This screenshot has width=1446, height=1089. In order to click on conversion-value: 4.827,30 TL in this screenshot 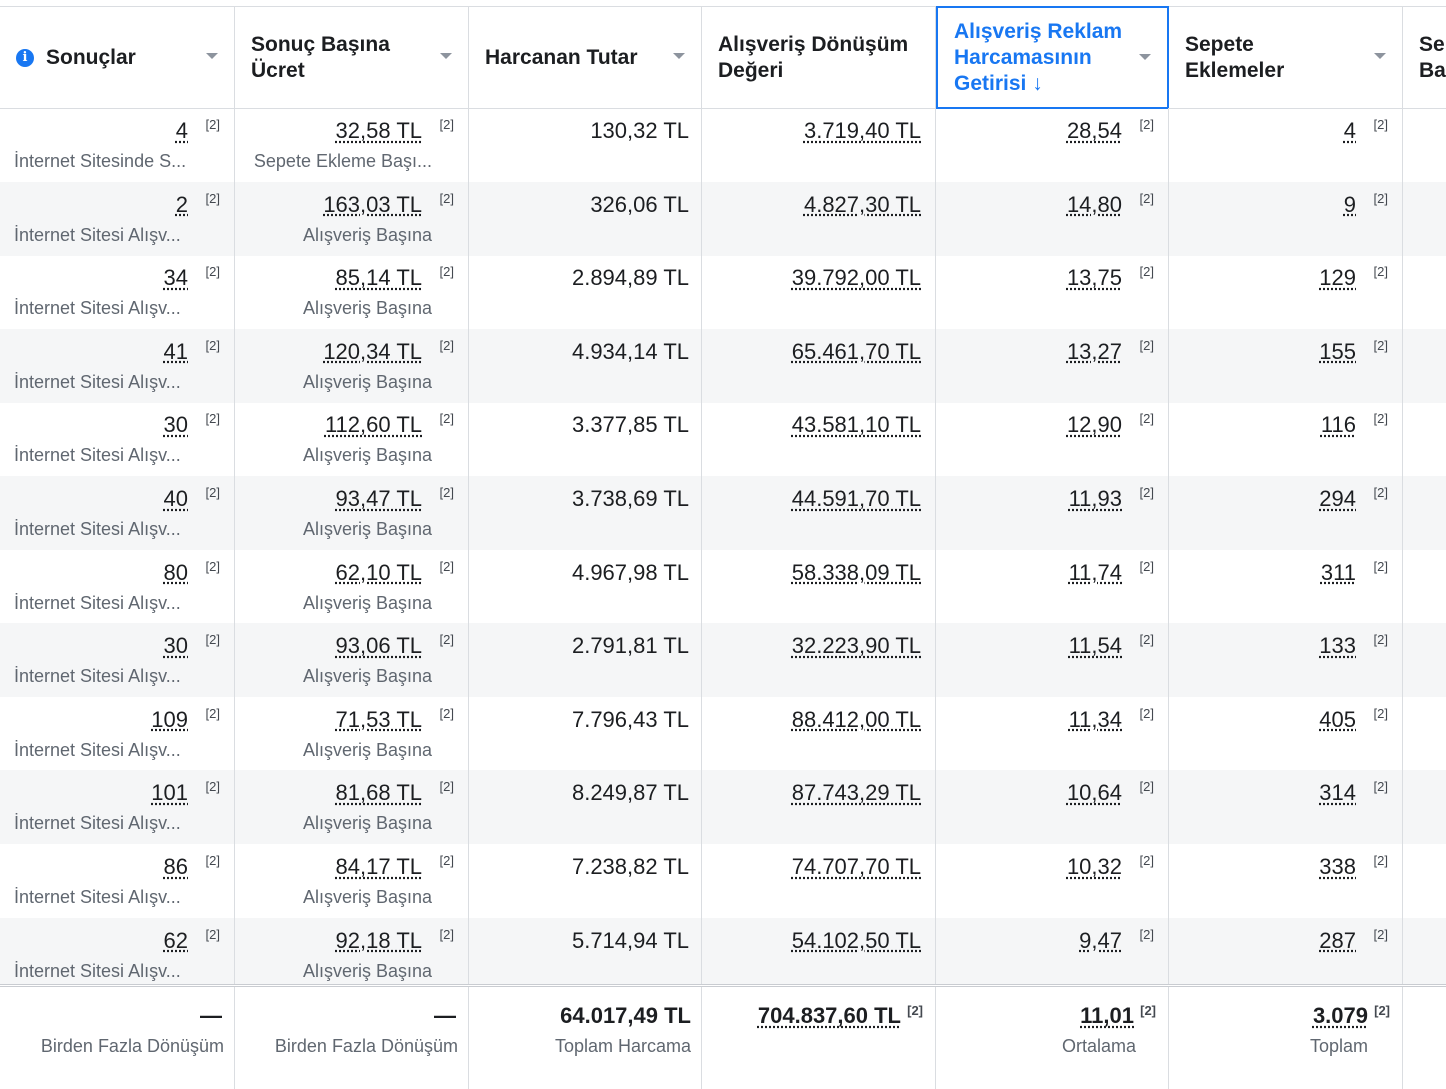, I will do `click(862, 205)`.